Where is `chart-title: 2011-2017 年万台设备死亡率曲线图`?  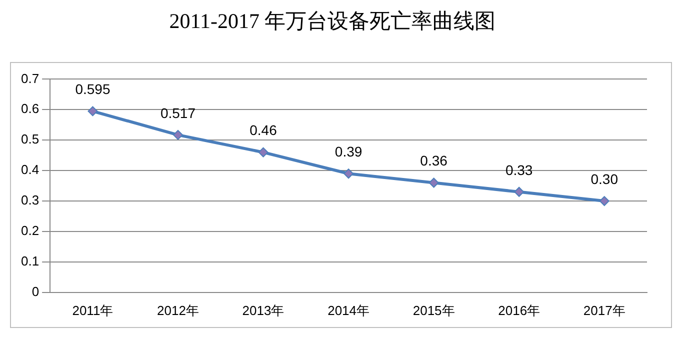 chart-title: 2011-2017 年万台设备死亡率曲线图 is located at coordinates (332, 21).